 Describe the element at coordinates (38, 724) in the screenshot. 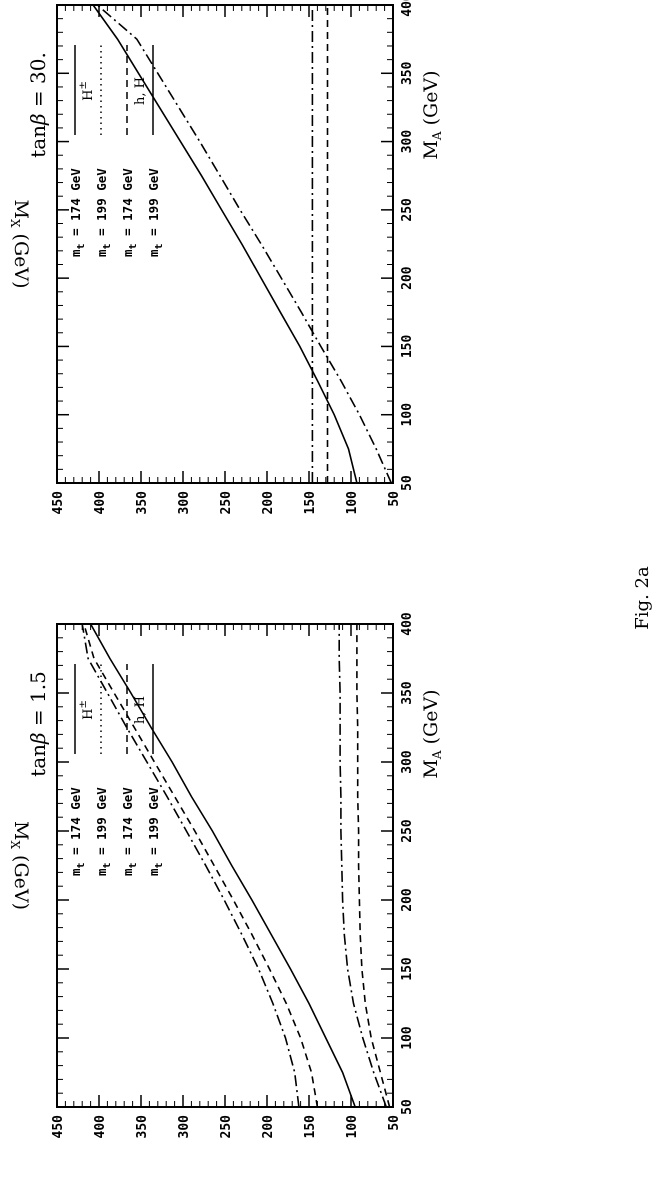

I see `chart-title: tanβ = 1.5` at that location.